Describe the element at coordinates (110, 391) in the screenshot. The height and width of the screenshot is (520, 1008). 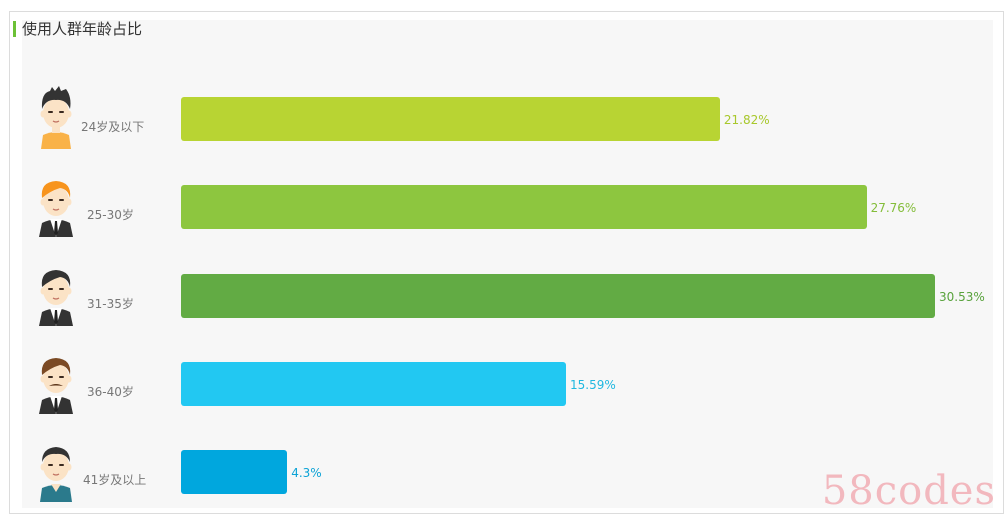
I see `category-label: 36-40岁` at that location.